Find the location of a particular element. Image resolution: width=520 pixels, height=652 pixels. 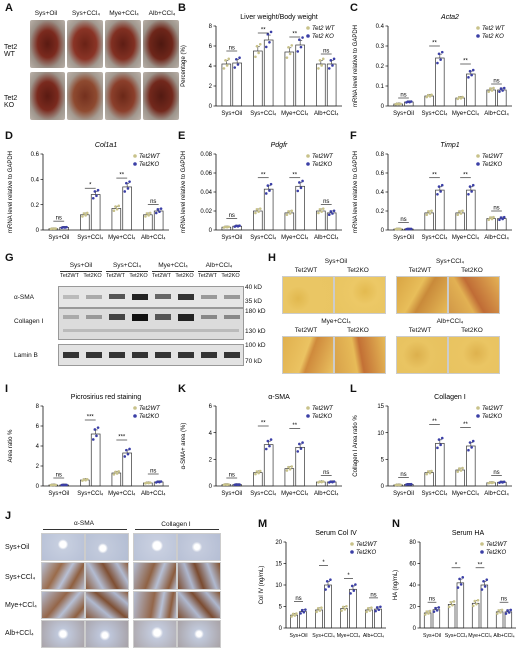

panel-label-f: F is located at coordinates (353, 136).